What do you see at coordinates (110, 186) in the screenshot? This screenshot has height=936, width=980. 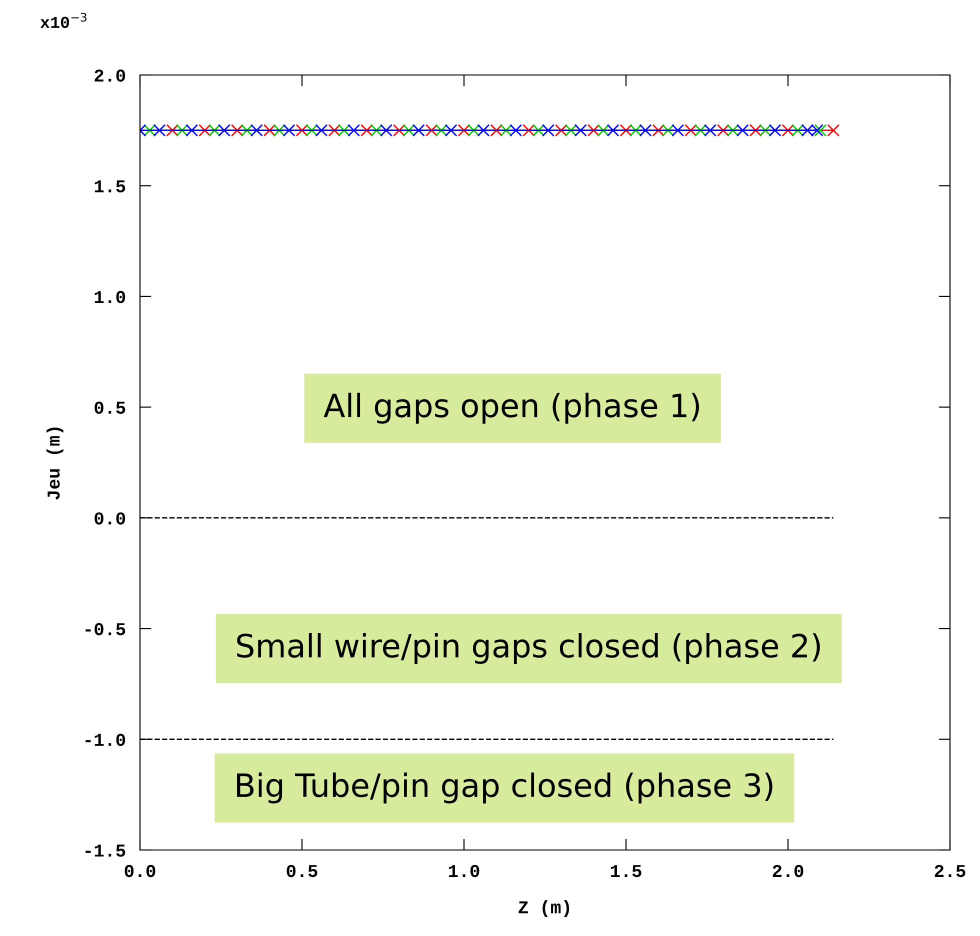 I see `y-tick-label: 1.5` at bounding box center [110, 186].